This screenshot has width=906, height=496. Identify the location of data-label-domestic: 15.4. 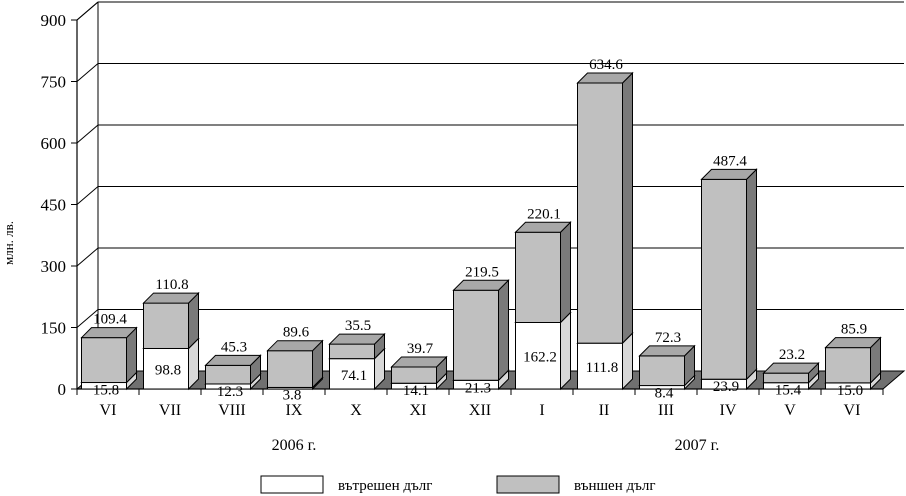
(788, 391).